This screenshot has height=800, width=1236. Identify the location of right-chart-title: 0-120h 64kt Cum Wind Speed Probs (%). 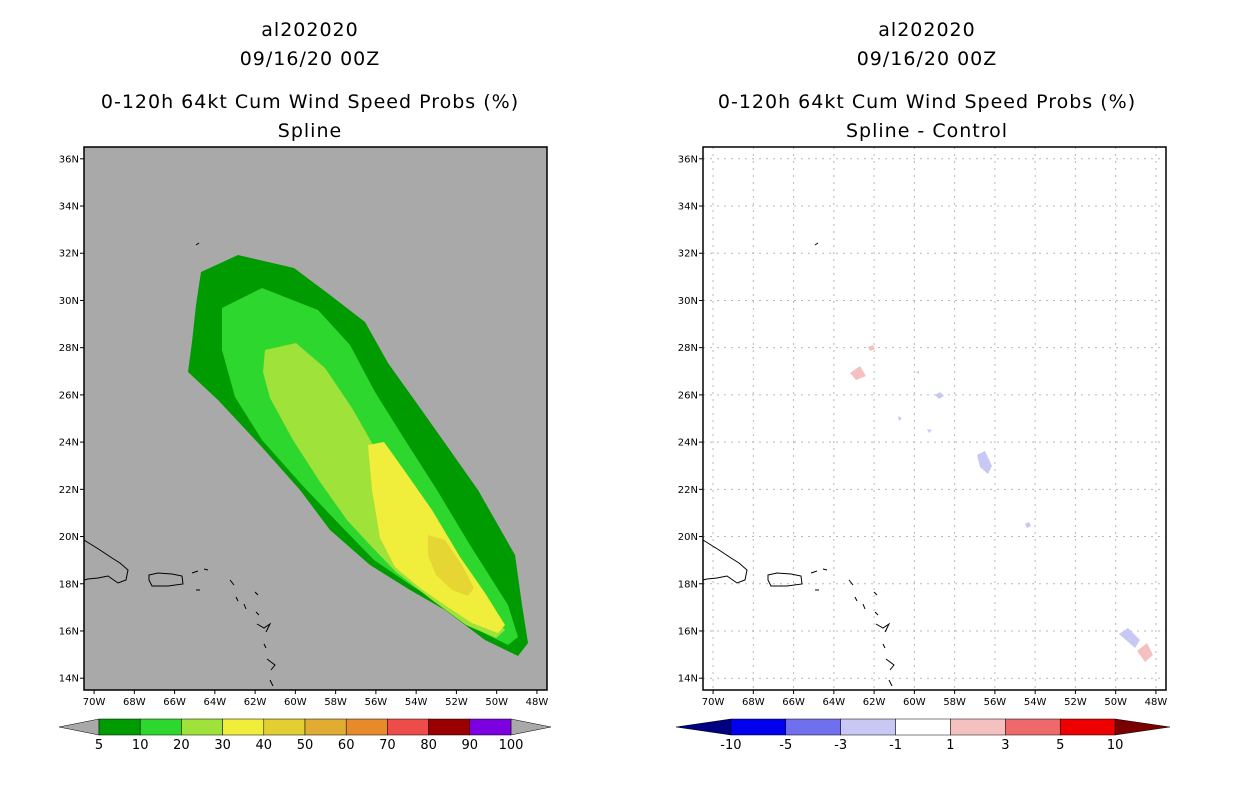
(927, 102).